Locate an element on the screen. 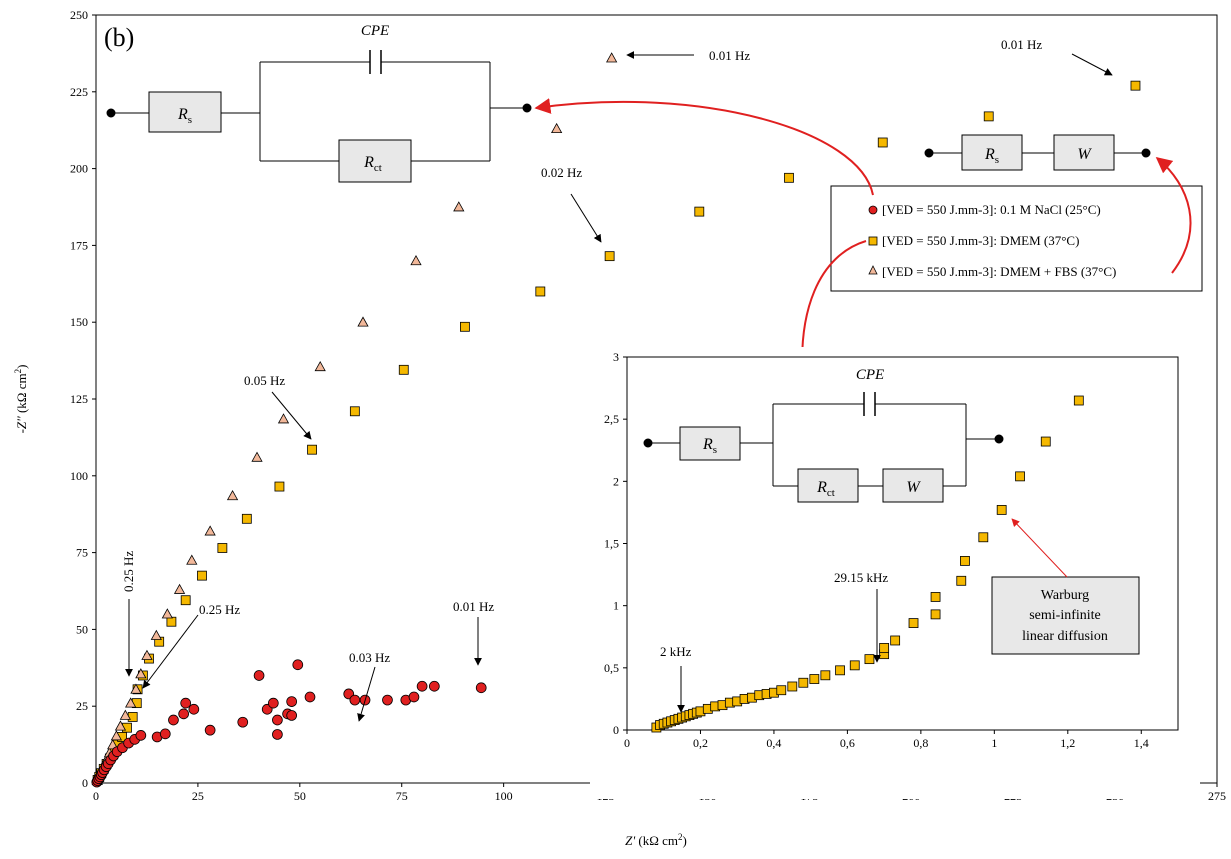 Image resolution: width=1231 pixels, height=859 pixels. inset-circuit is located at coordinates (823, 447).